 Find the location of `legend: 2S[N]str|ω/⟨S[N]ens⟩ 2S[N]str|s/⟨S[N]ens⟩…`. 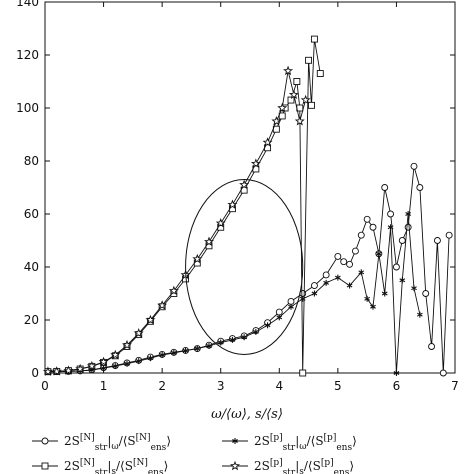

legend: 2S[N]str|ω/⟨S[N]ens⟩ 2S[N]str|s/⟨S[N]ens⟩… is located at coordinates (194, 453).